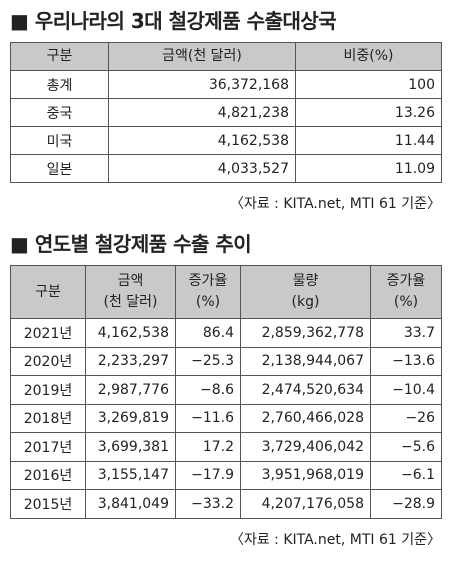 This screenshot has height=576, width=451. I want to click on table-row: 미국 4,162,538 11.44, so click(226, 140).